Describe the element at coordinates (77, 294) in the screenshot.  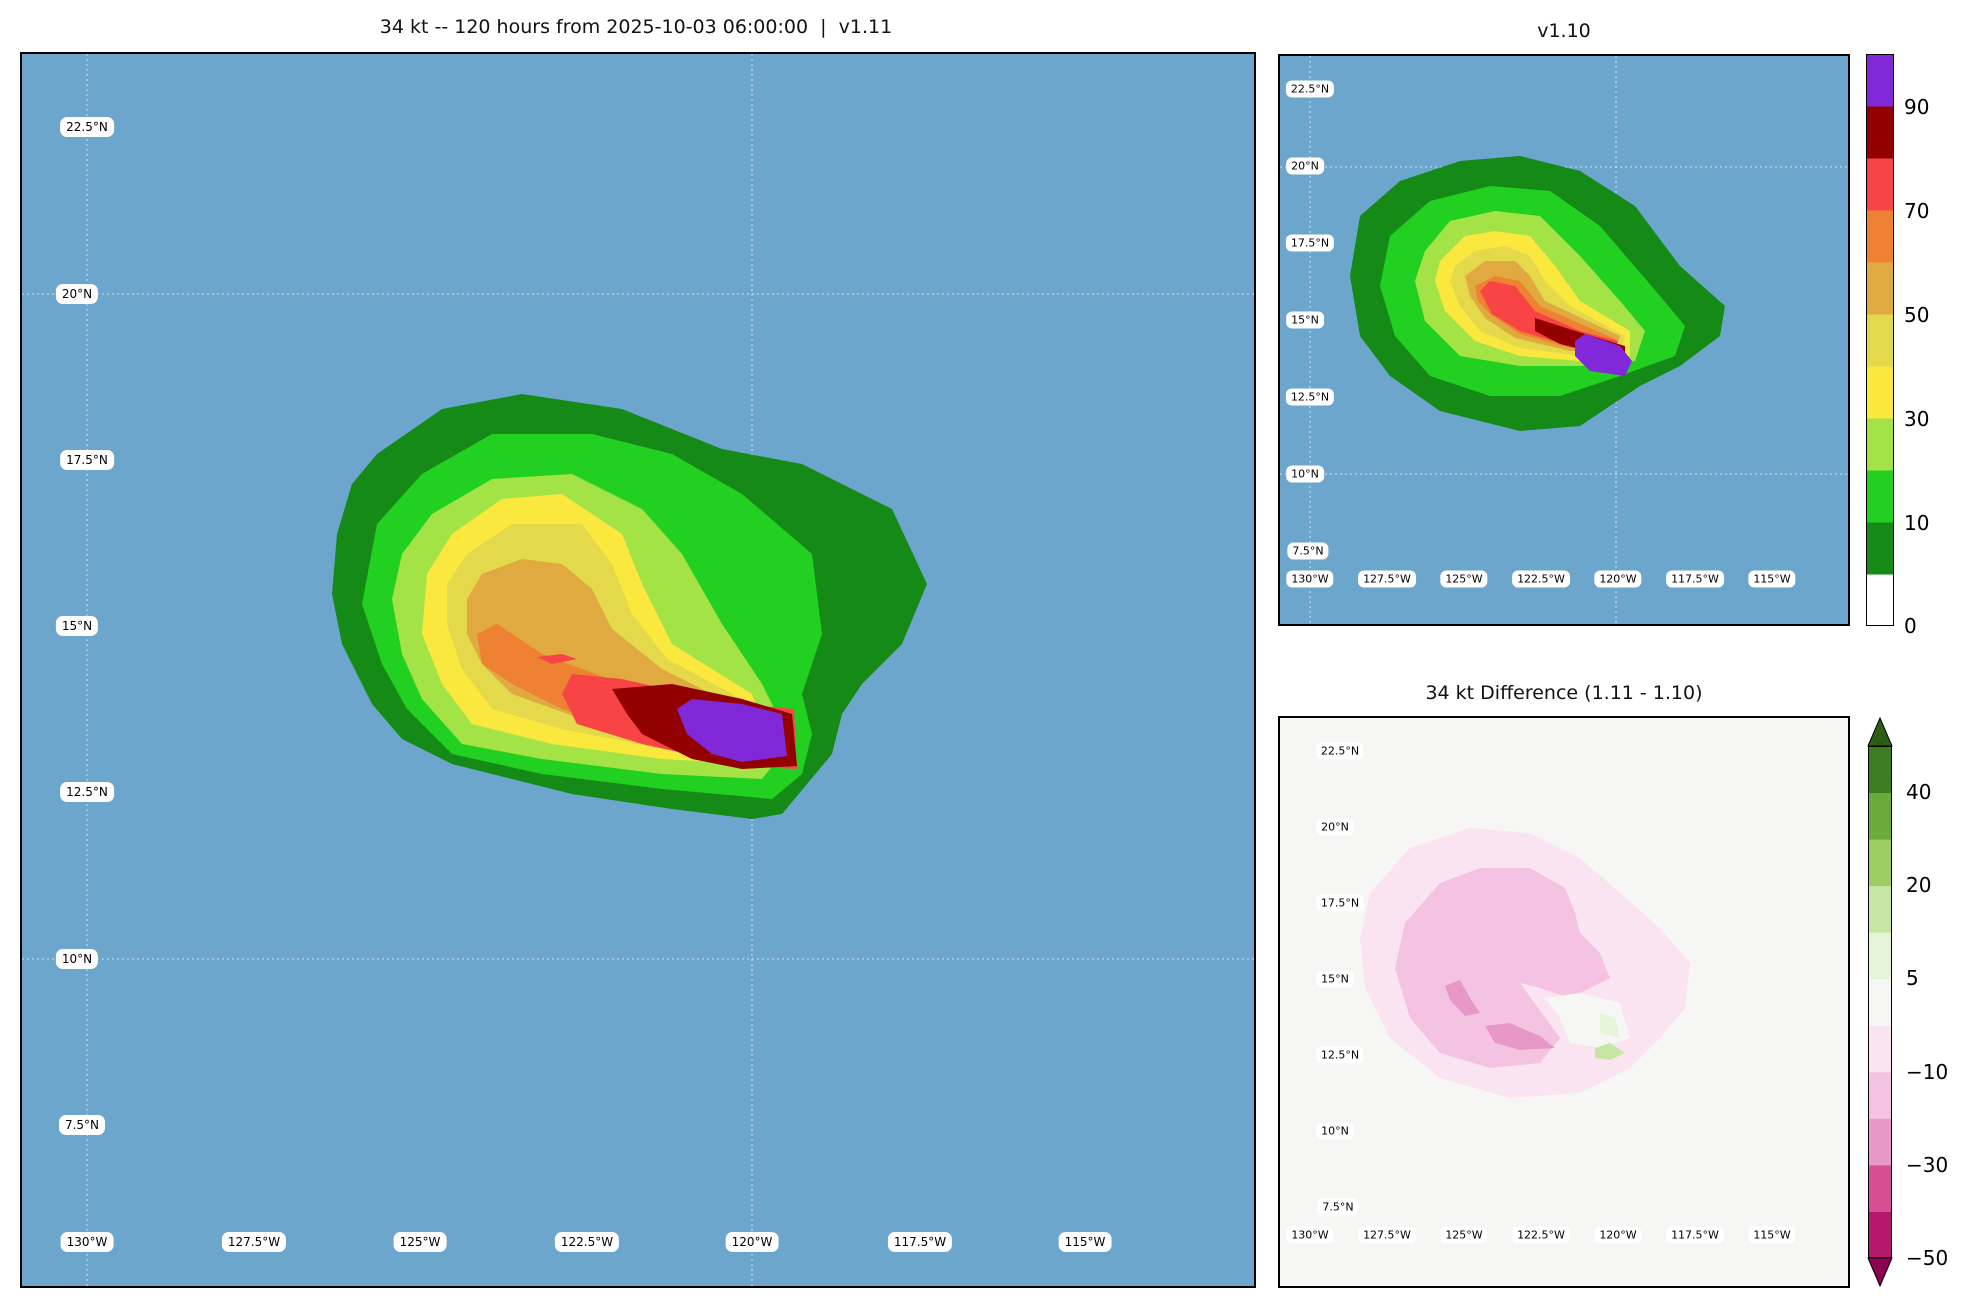
I see `lat-label-20: 20°N` at that location.